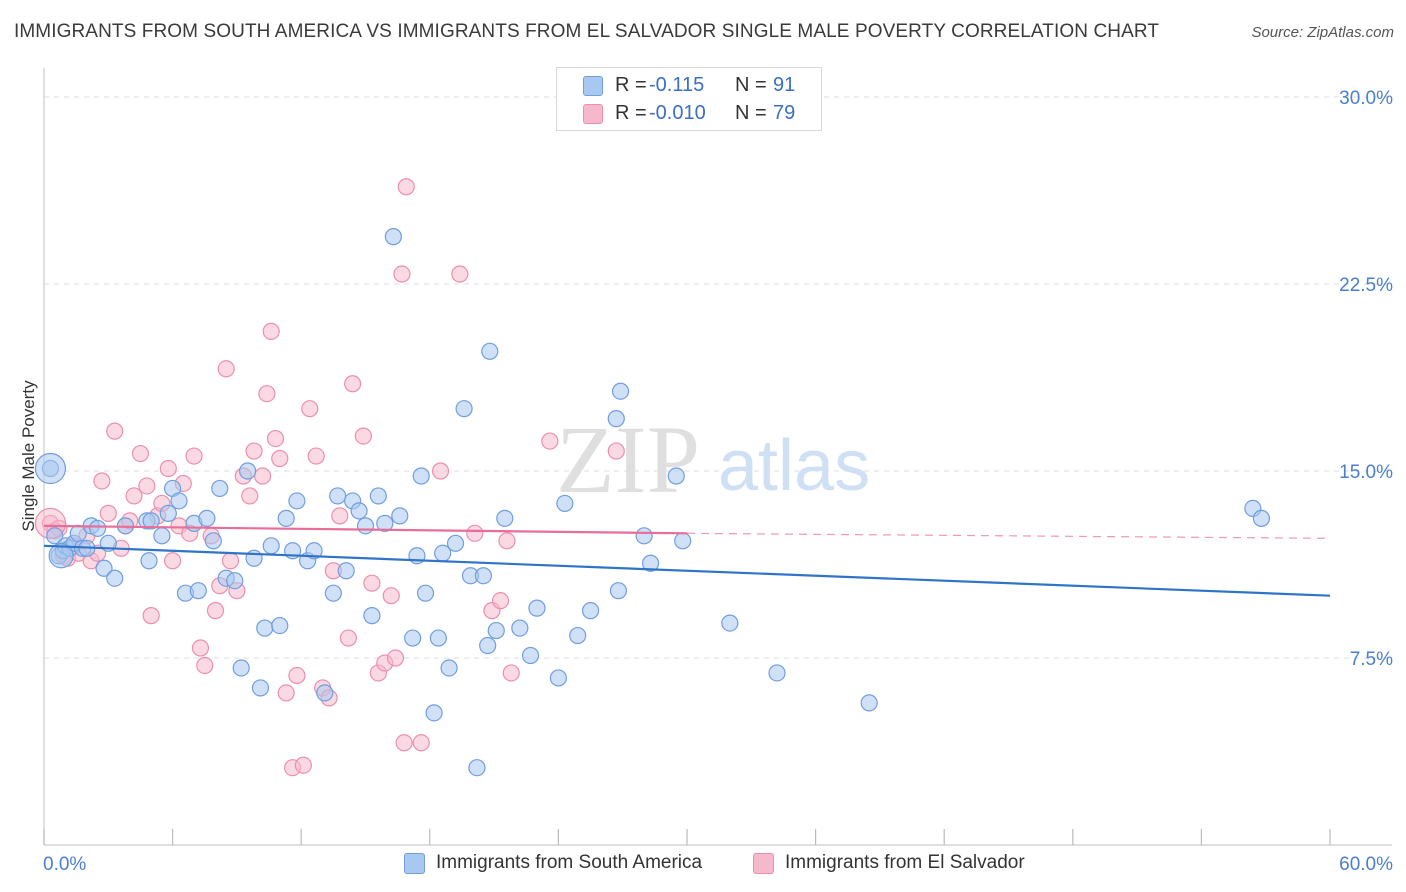 The width and height of the screenshot is (1406, 892). I want to click on r-value: -0.115, so click(677, 85).